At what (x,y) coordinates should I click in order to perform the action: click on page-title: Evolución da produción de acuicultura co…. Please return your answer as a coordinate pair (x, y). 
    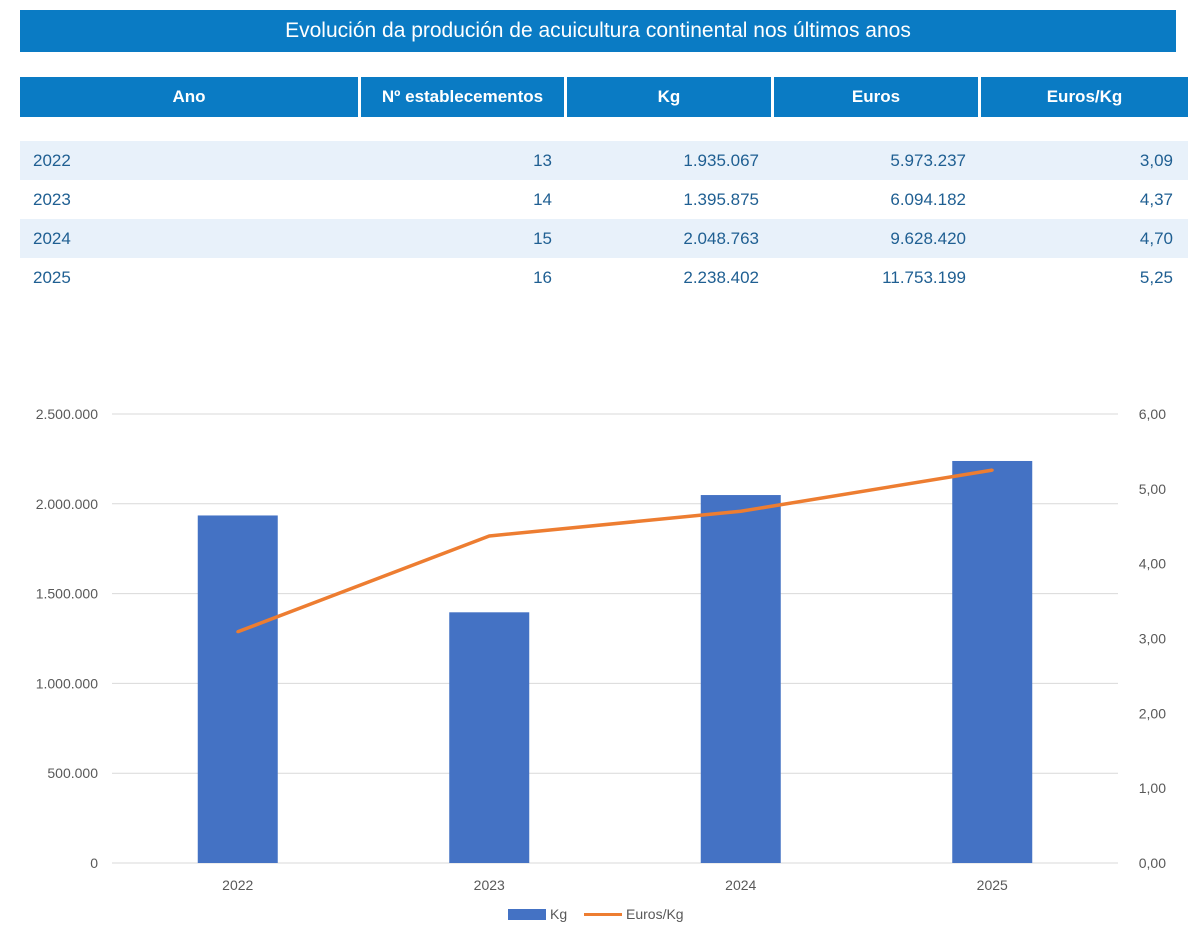
    Looking at the image, I should click on (598, 31).